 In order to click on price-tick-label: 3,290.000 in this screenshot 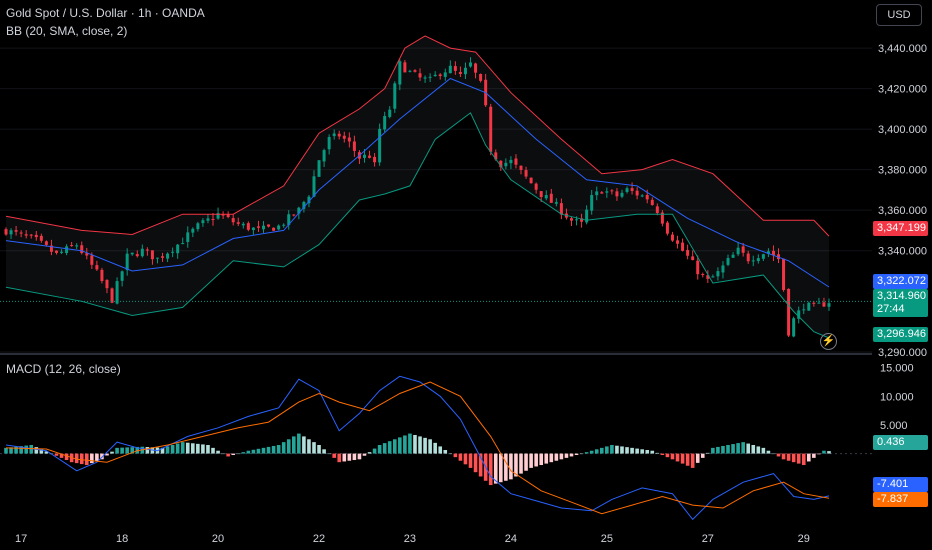, I will do `click(902, 353)`.